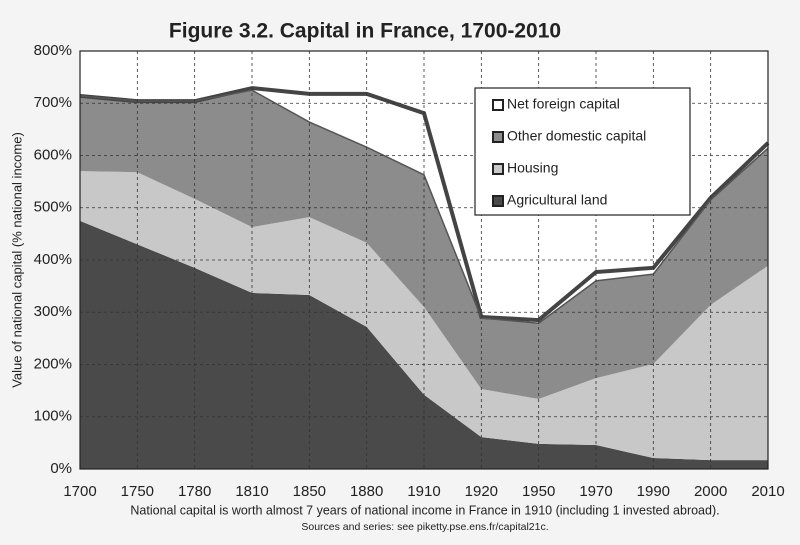 The height and width of the screenshot is (545, 800). I want to click on legend-label: Housing, so click(532, 168).